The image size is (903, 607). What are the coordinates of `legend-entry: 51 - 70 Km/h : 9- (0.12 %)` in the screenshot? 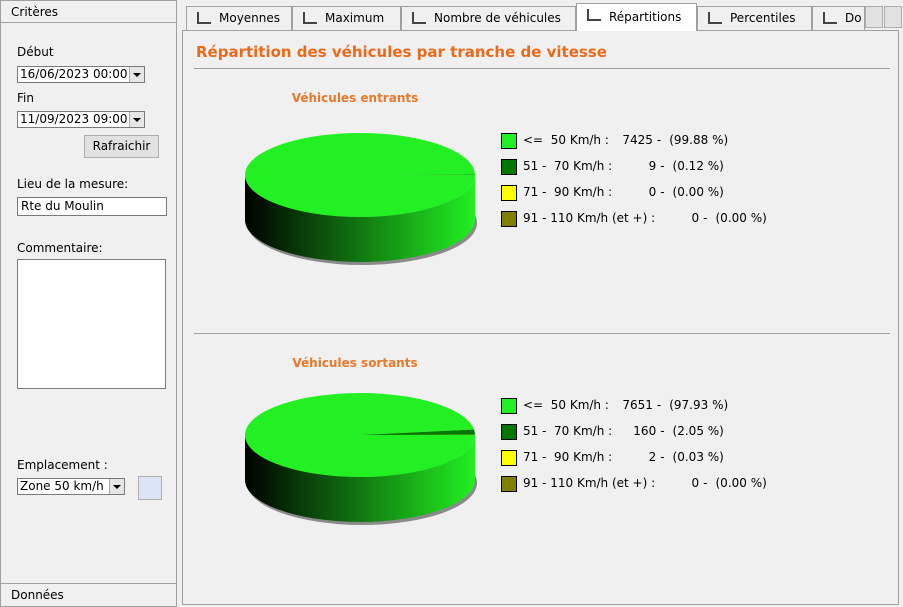 It's located at (612, 166).